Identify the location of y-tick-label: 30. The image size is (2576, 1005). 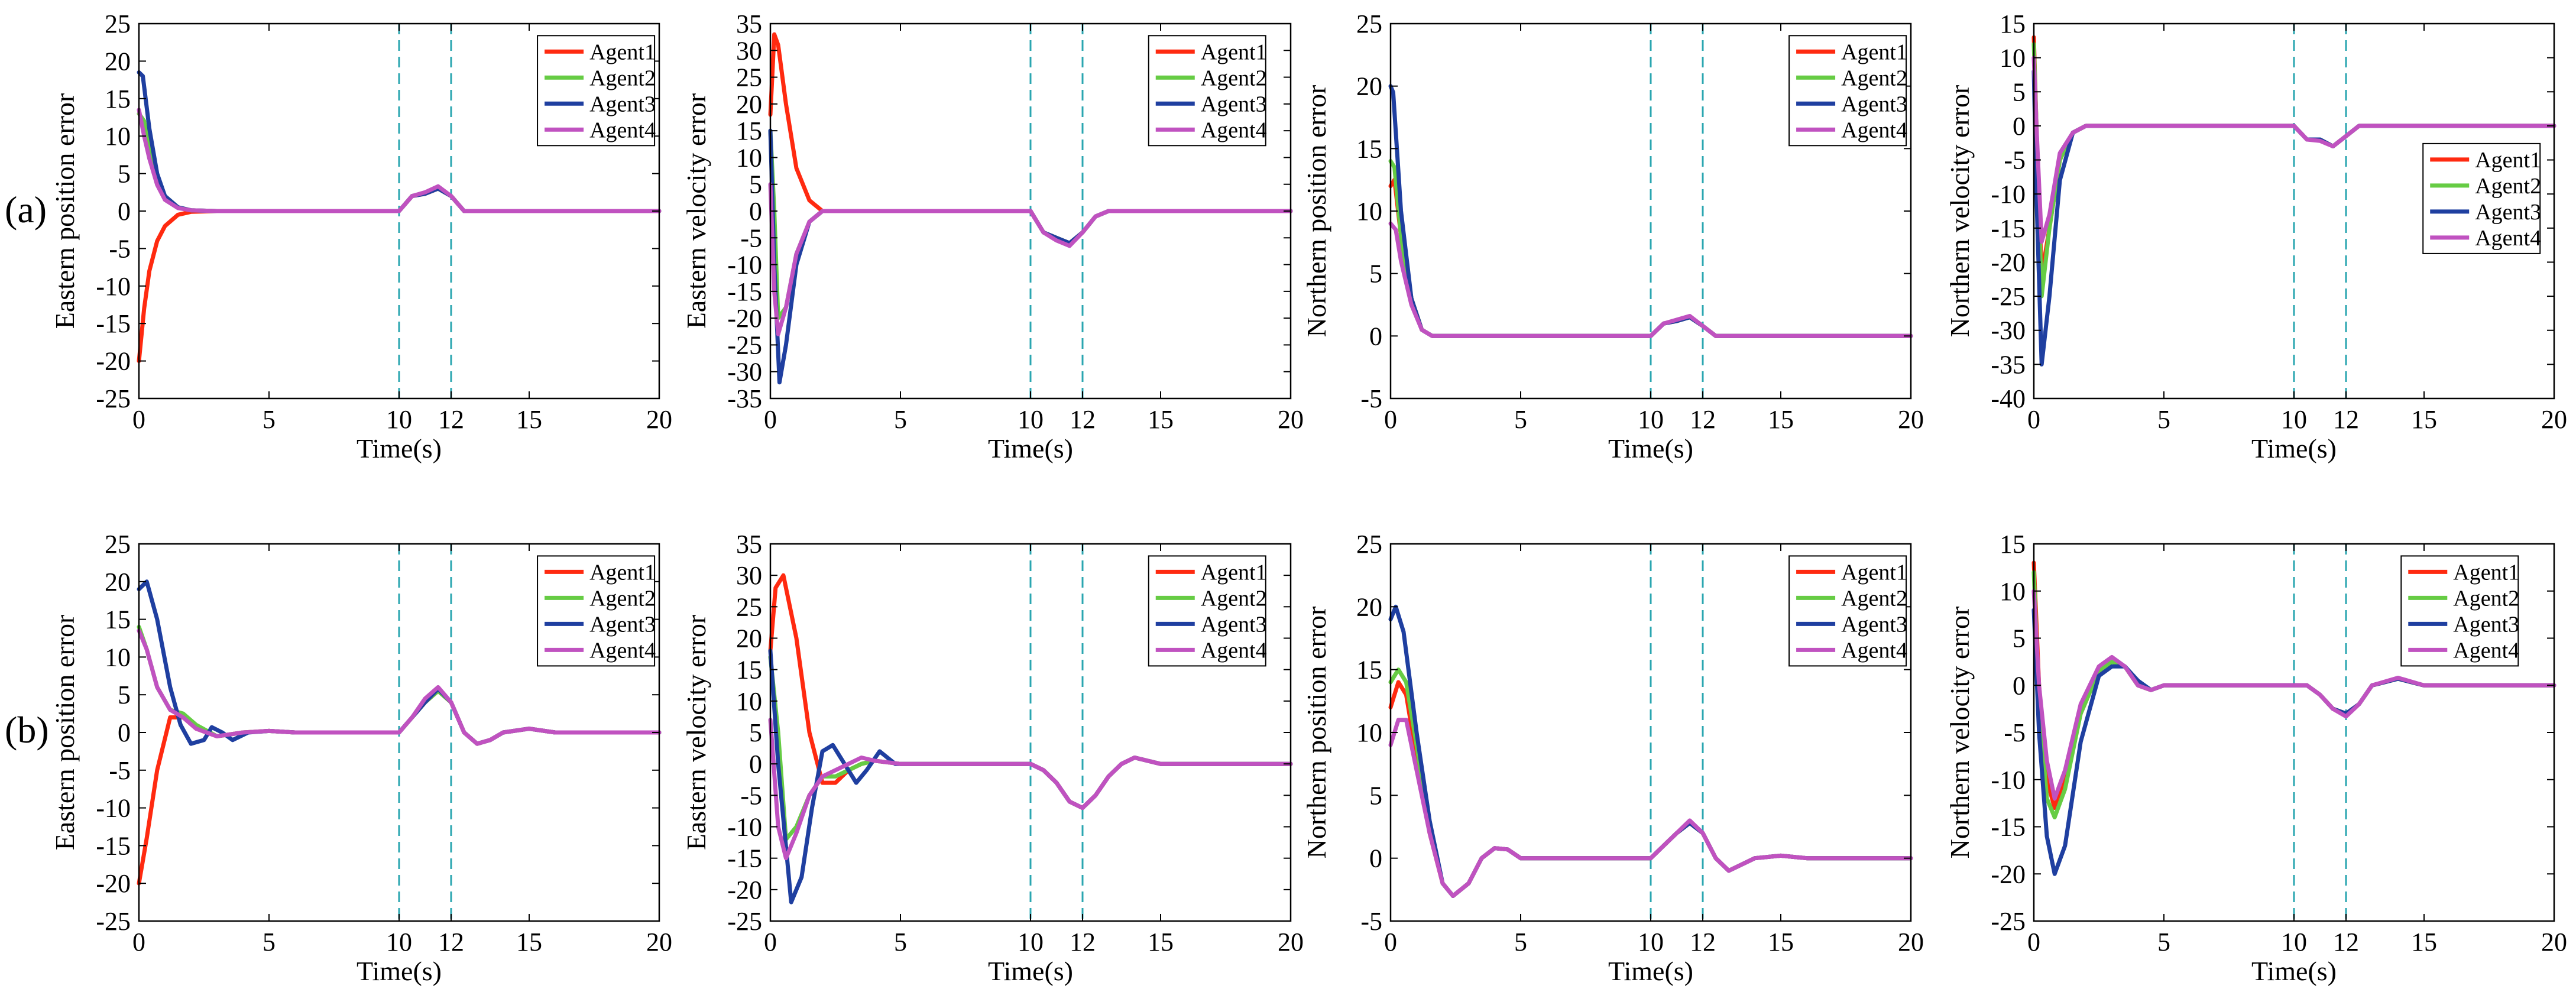
(749, 50).